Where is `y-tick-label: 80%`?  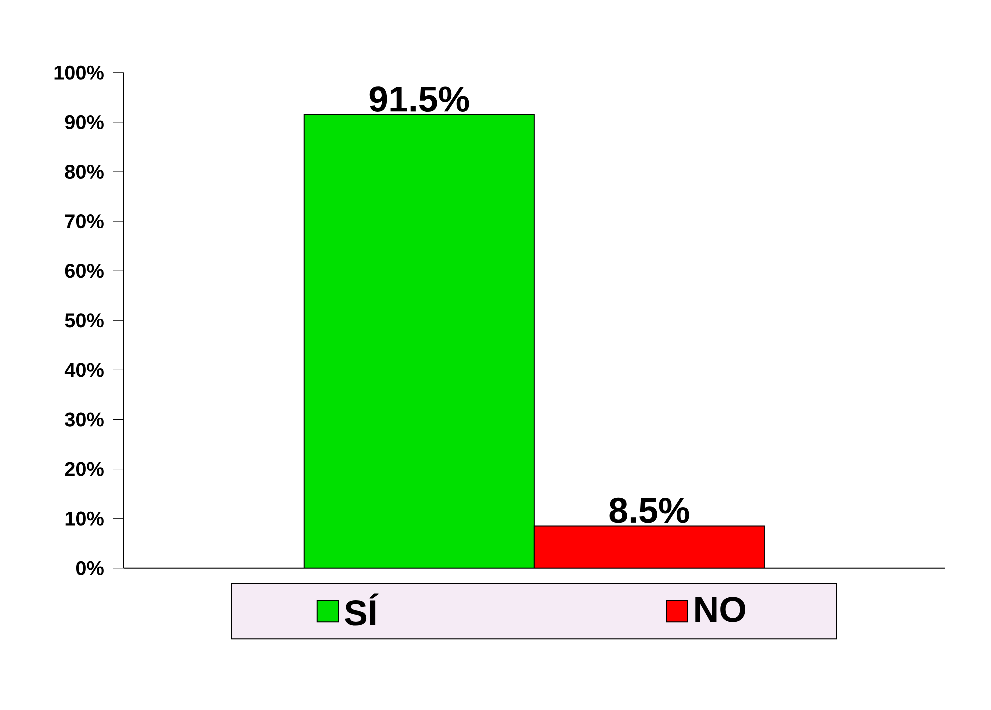
y-tick-label: 80% is located at coordinates (84, 172).